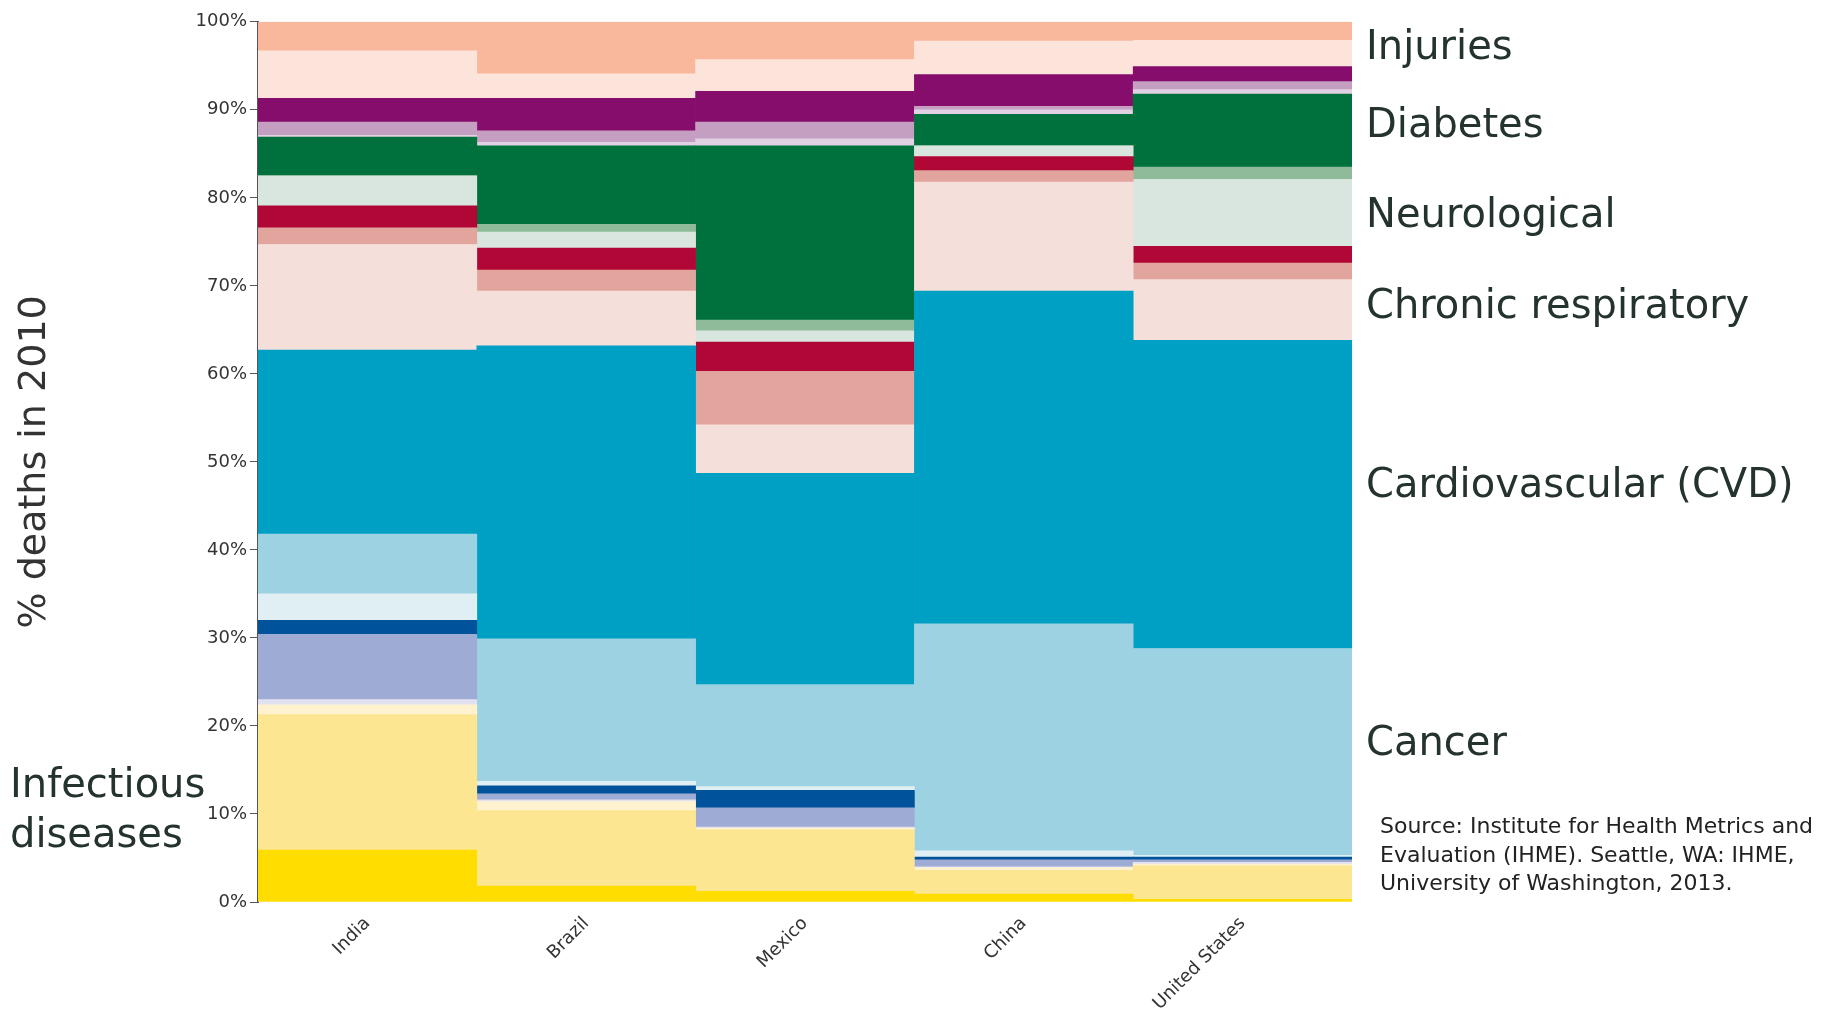 The height and width of the screenshot is (1021, 1839). Describe the element at coordinates (31, 462) in the screenshot. I see `y-axis-title: % deaths in 2010` at that location.